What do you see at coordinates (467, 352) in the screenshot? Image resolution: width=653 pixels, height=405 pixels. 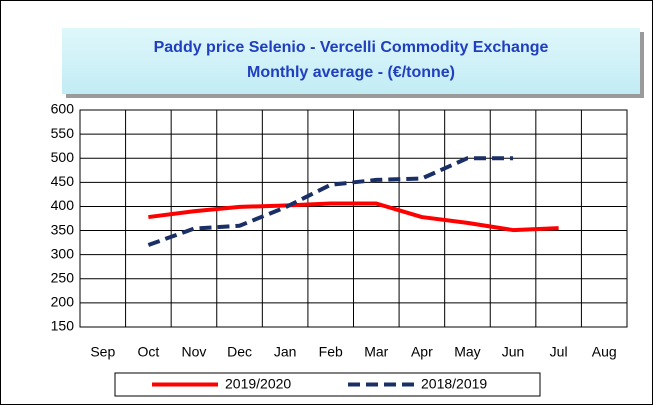 I see `x-tick-label: May` at bounding box center [467, 352].